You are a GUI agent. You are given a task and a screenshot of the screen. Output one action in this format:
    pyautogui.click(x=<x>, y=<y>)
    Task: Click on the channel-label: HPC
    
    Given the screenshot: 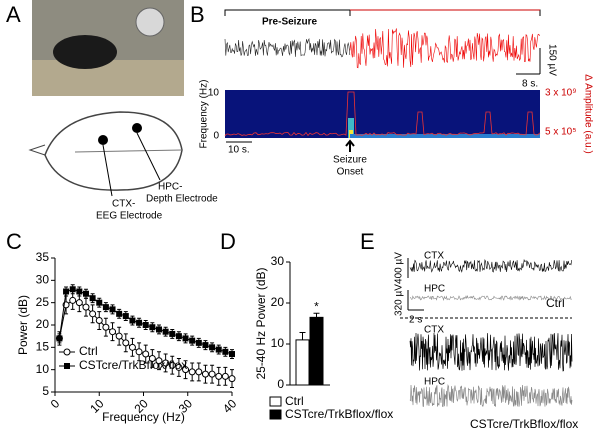 What is the action you would take?
    pyautogui.click(x=434, y=382)
    